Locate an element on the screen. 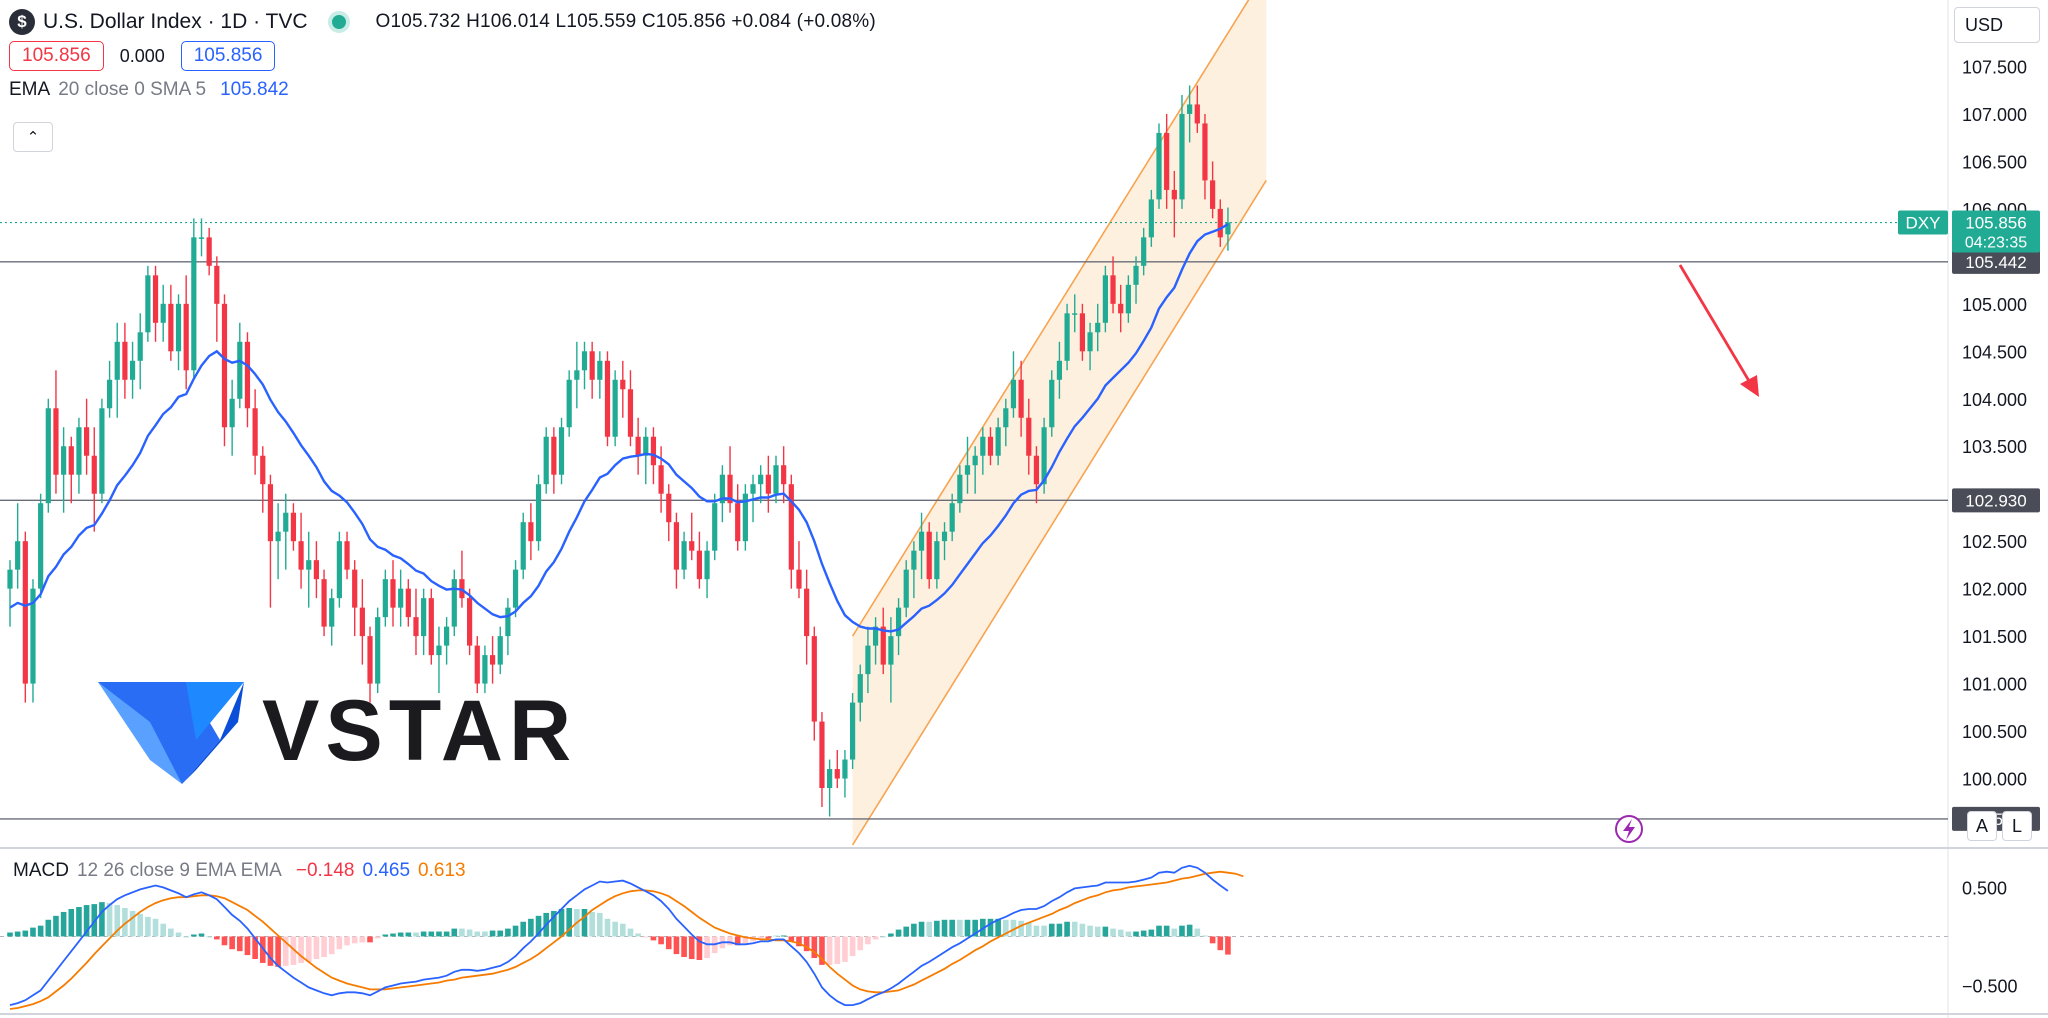 Image resolution: width=2048 pixels, height=1018 pixels. currency-selector: USD is located at coordinates (1997, 25).